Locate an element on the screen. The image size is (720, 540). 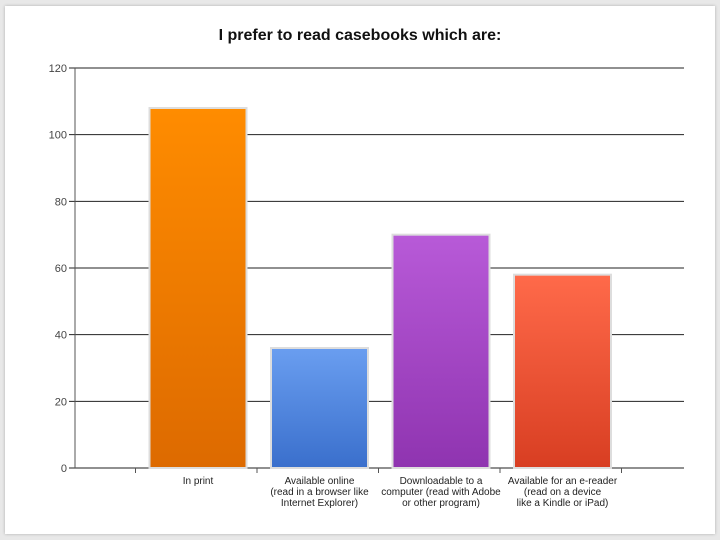
y-tick-label: 100 is located at coordinates (58, 136).